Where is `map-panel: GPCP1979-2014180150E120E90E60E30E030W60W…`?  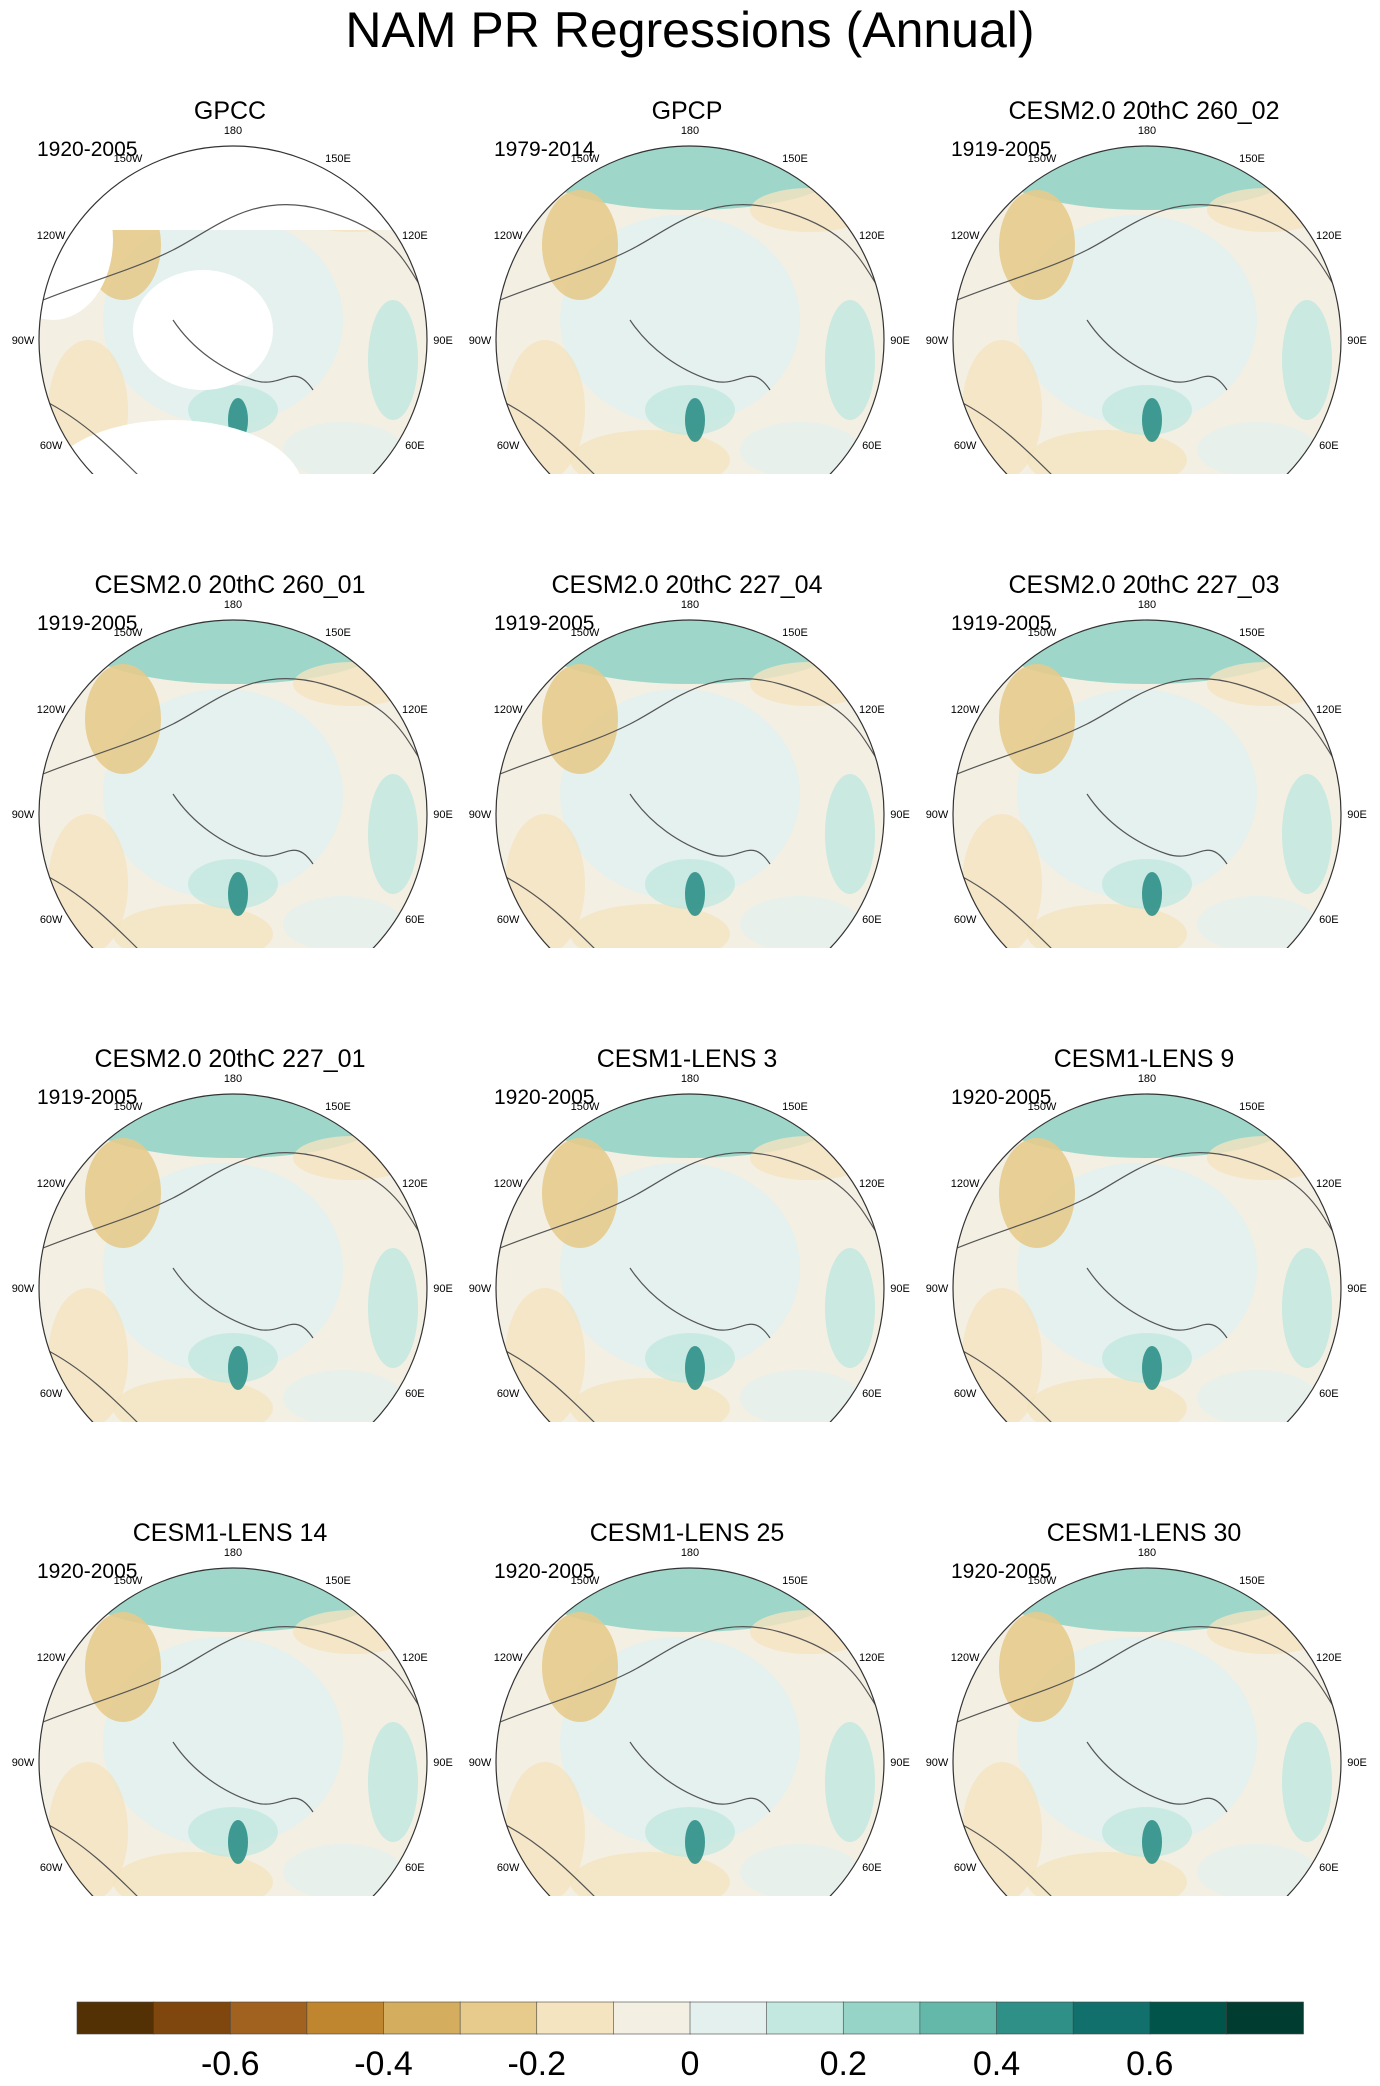 map-panel: GPCP1979-2014180150E120E90E60E30E030W60W… is located at coordinates (687, 237).